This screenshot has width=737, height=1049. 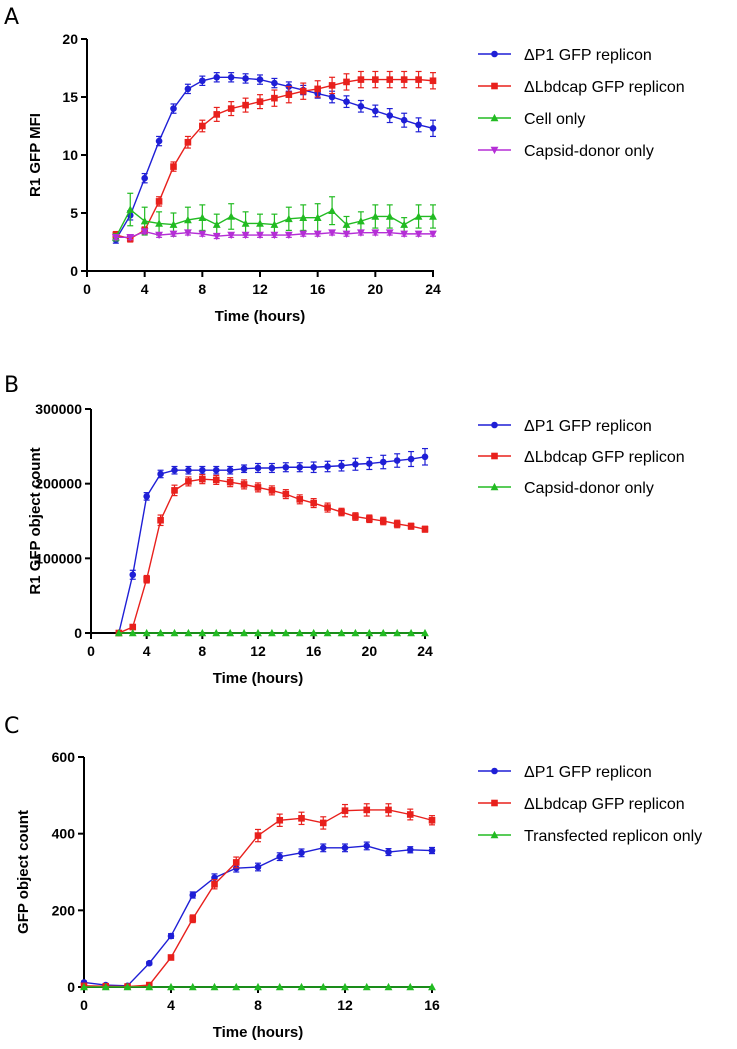 I want to click on legend-label: Transfected replicon only, so click(x=613, y=836).